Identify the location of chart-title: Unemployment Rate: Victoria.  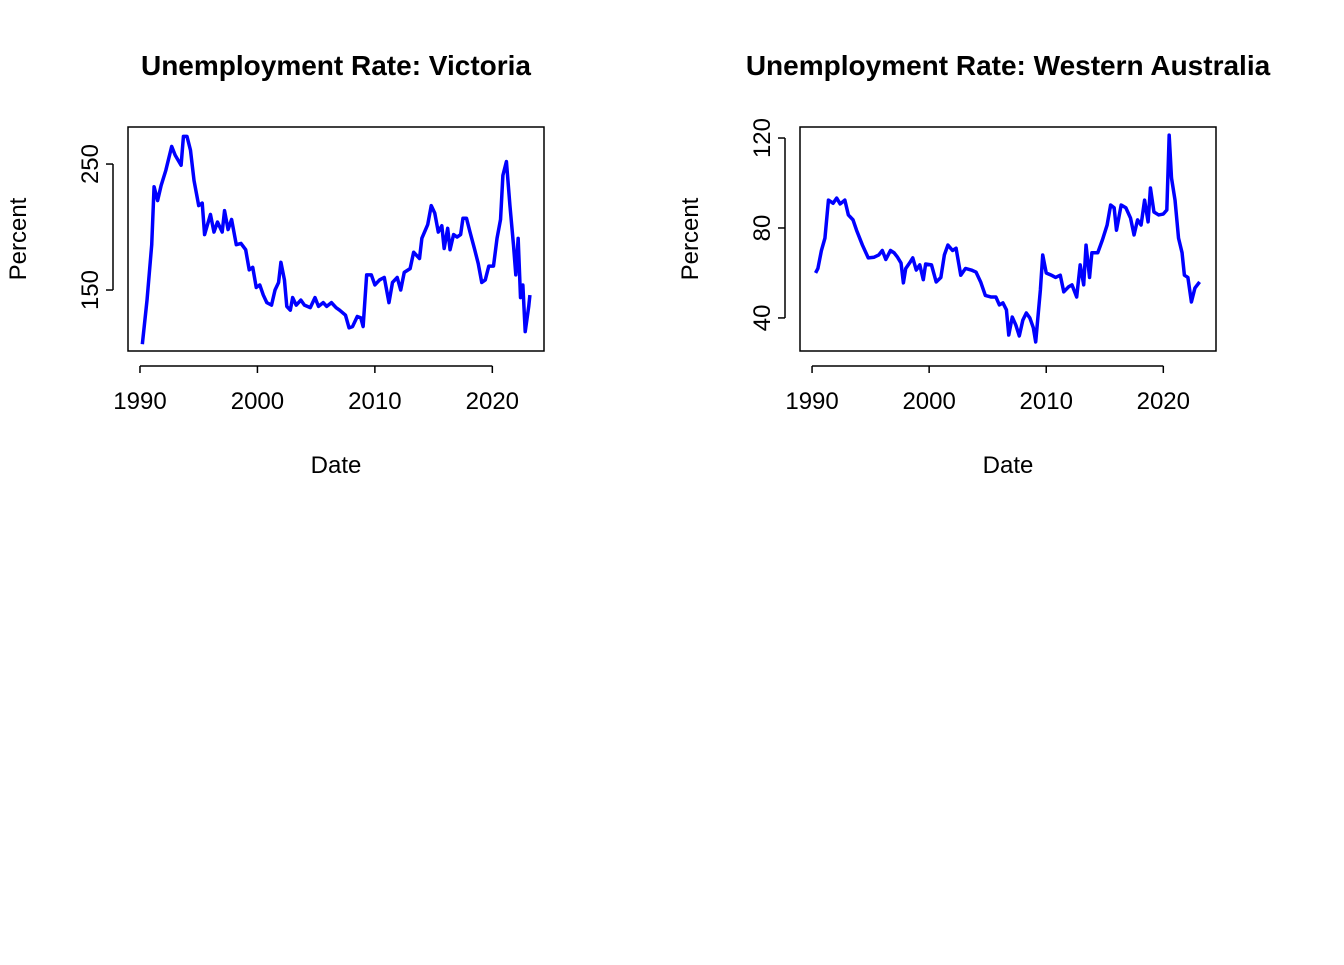
(336, 65).